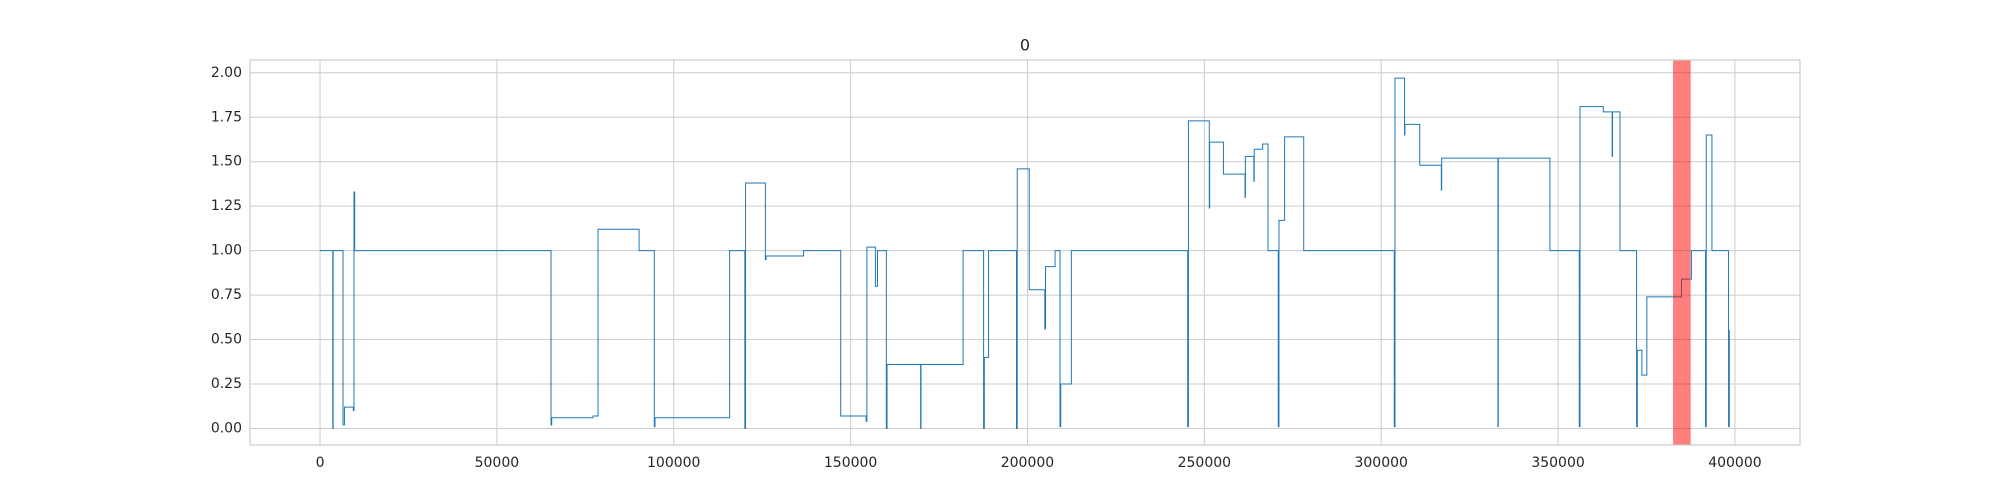  What do you see at coordinates (673, 463) in the screenshot?
I see `x-tick-label: 100000` at bounding box center [673, 463].